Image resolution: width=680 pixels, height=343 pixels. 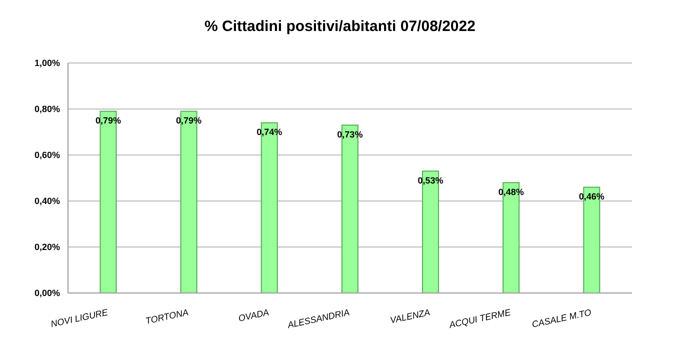 I want to click on y-tick-label: 0,20%, so click(x=47, y=247).